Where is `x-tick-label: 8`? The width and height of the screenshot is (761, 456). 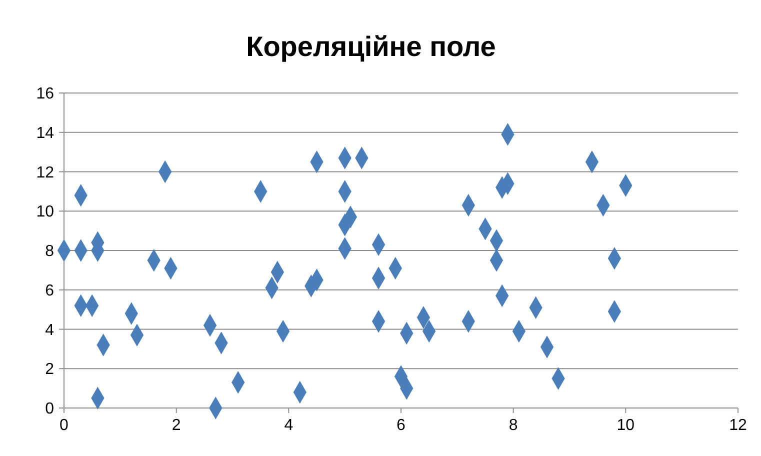
x-tick-label: 8 is located at coordinates (513, 425).